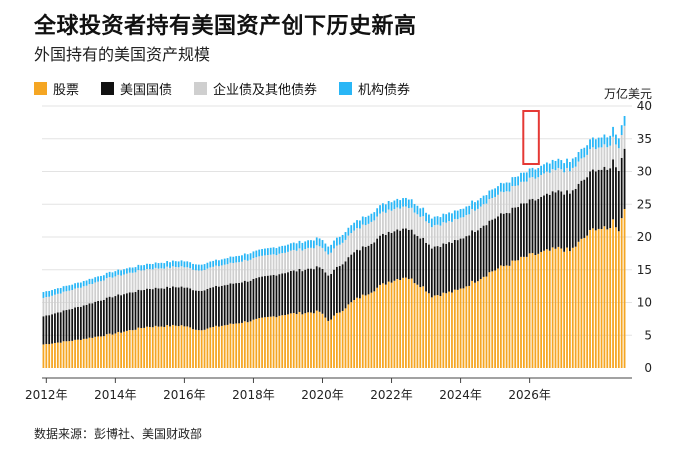  Describe the element at coordinates (346, 88) in the screenshot. I see `legend-swatch-agency` at that location.